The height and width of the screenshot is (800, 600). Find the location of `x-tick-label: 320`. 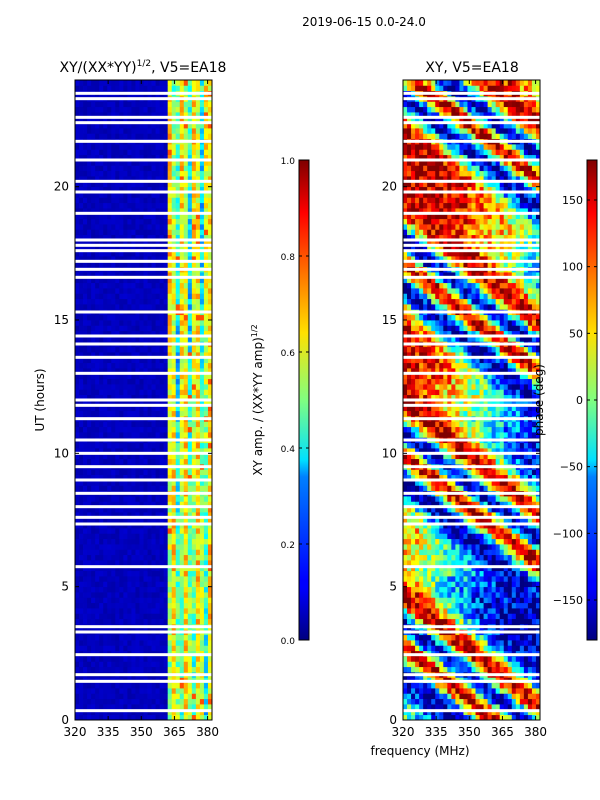

x-tick-label: 320 is located at coordinates (75, 732).